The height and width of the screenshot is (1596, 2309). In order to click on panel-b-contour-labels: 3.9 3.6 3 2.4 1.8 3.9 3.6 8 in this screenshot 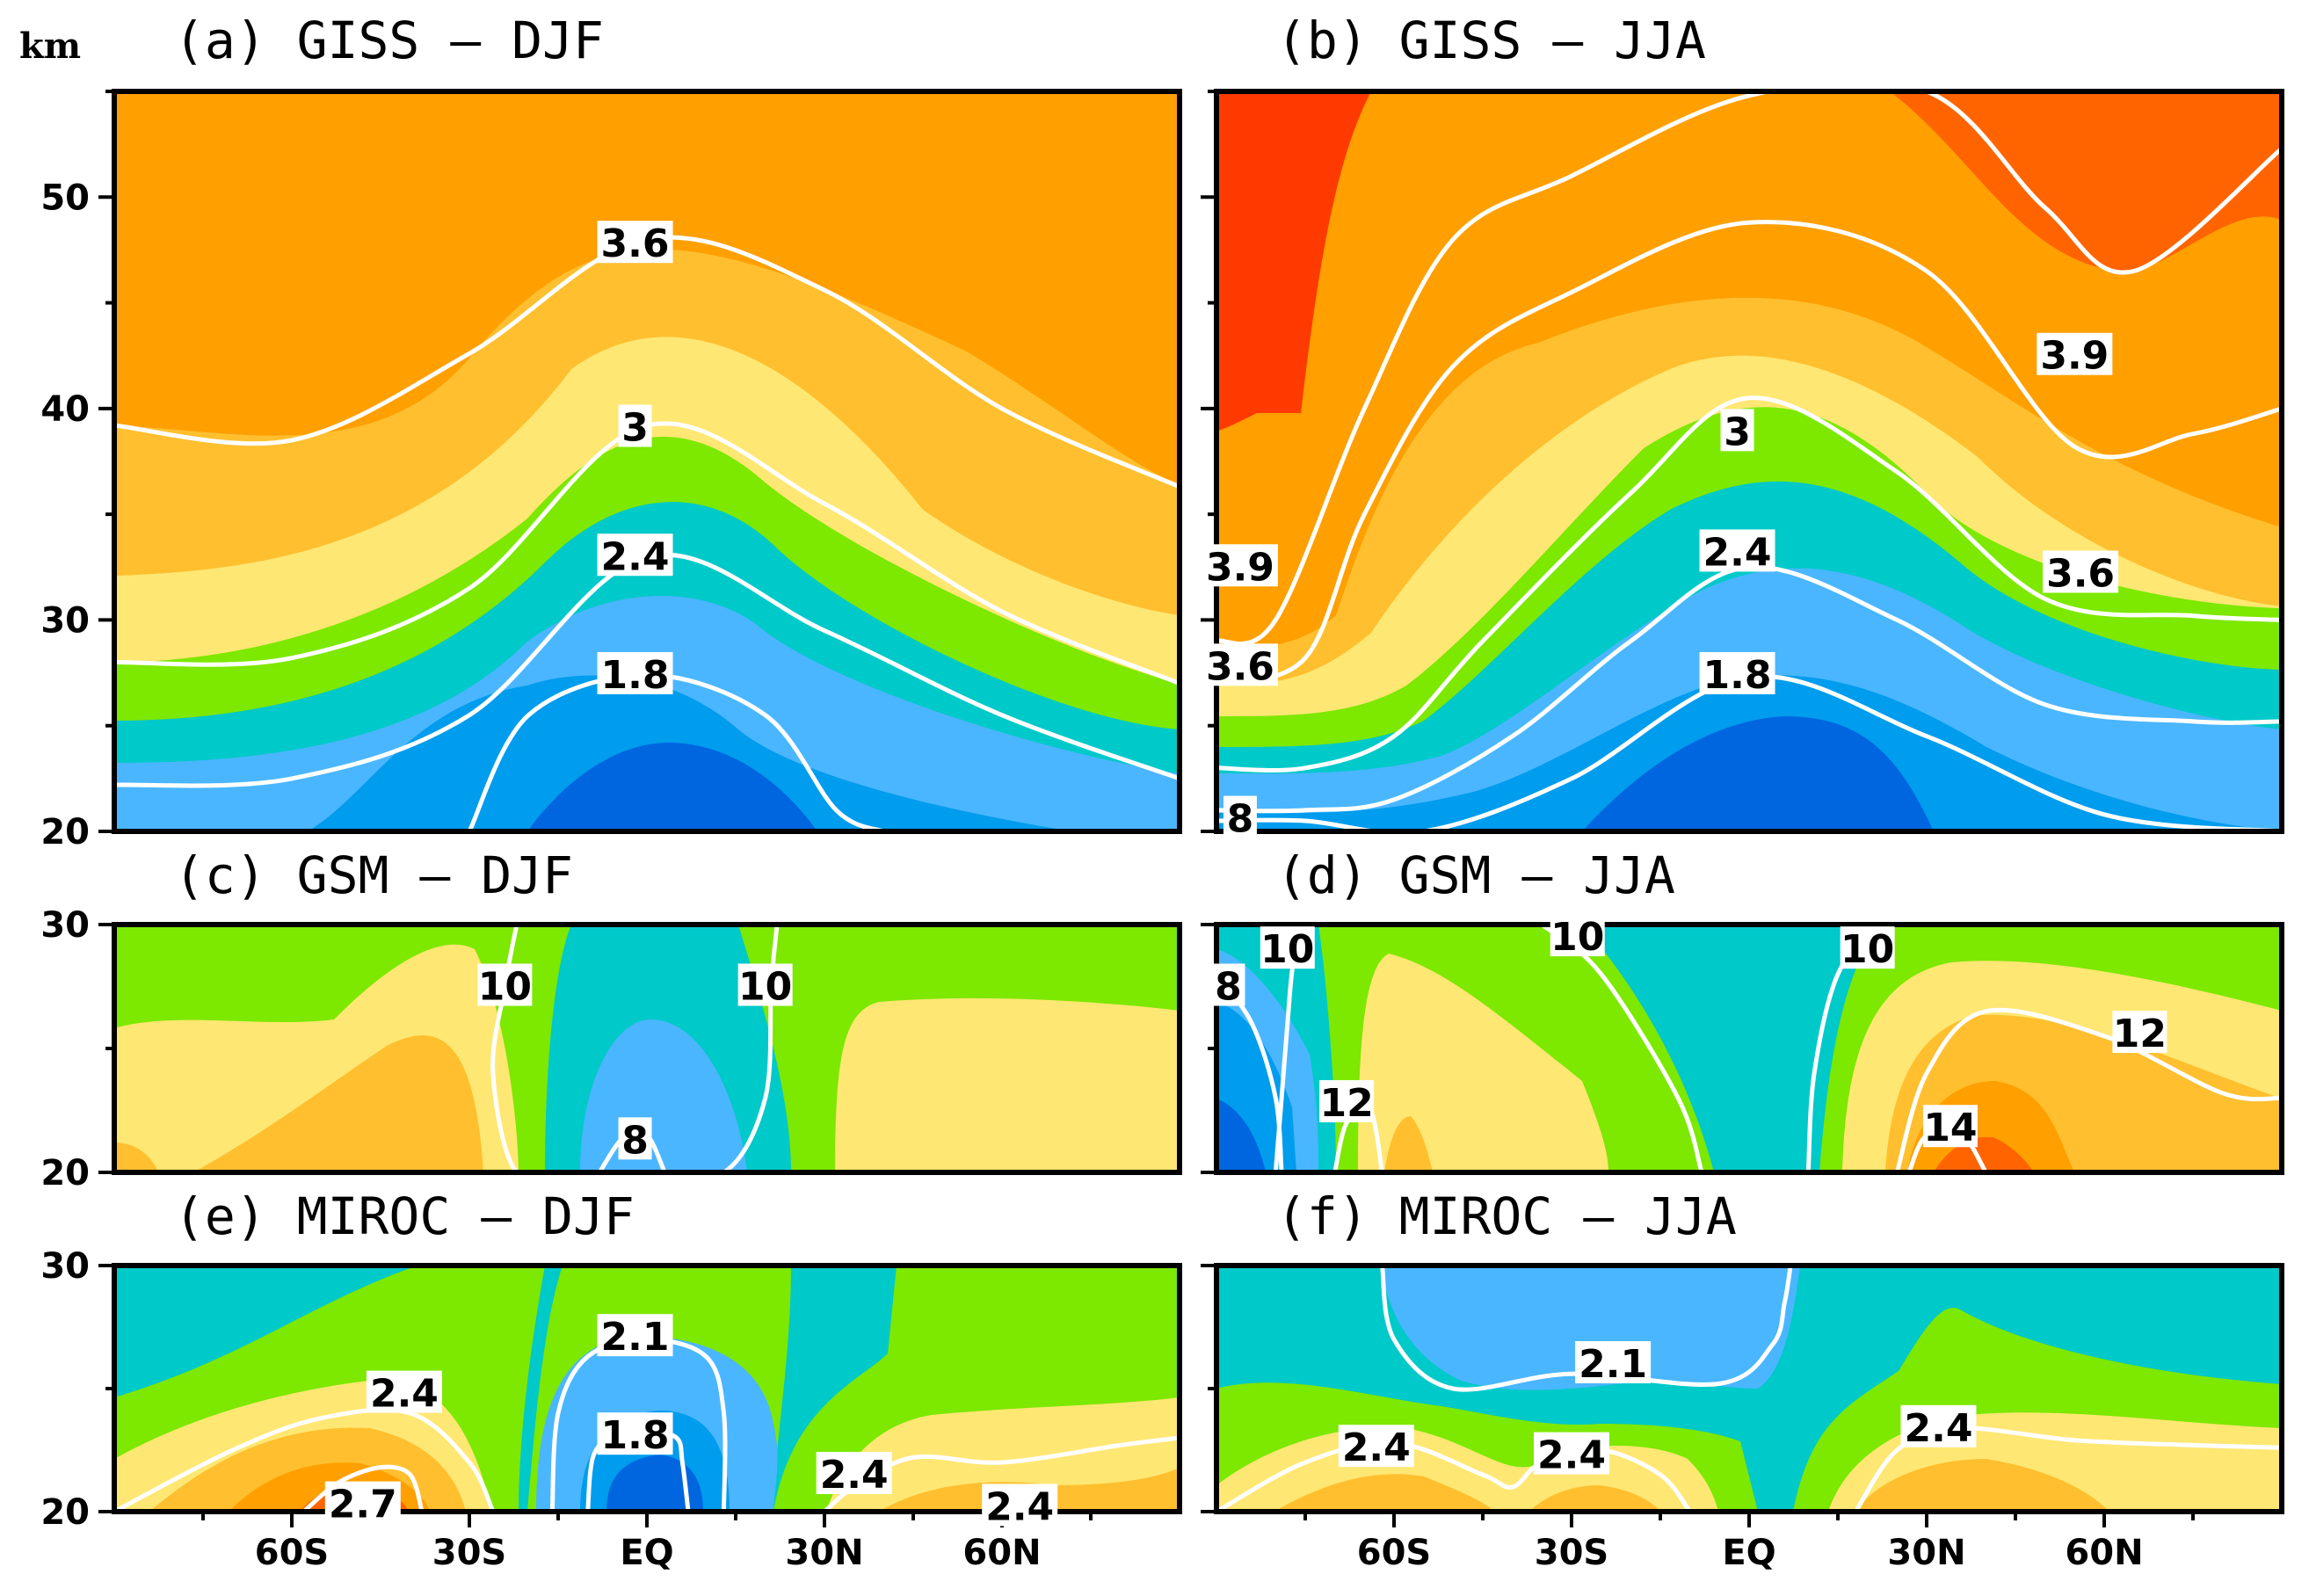, I will do `click(1661, 587)`.